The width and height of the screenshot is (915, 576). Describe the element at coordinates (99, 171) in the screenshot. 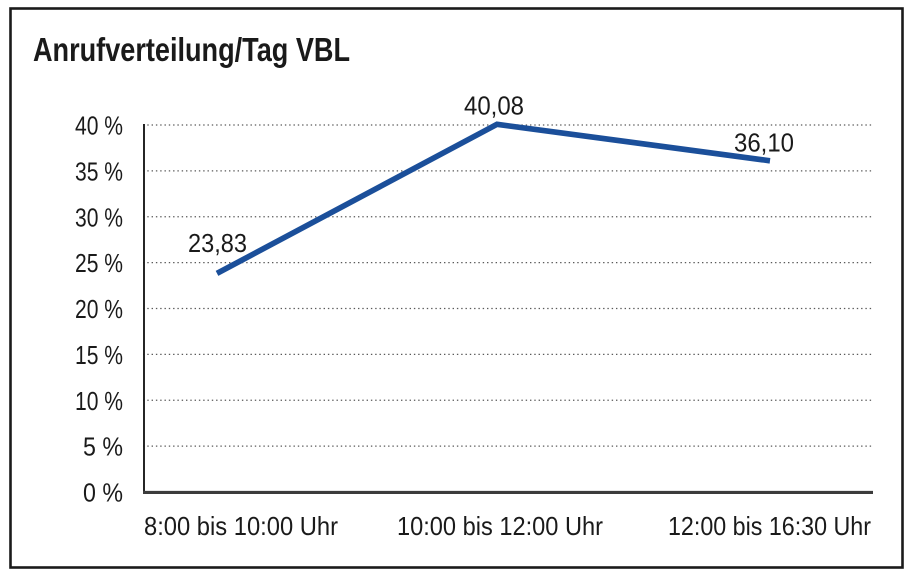

I see `y-tick-35: 35 %` at that location.